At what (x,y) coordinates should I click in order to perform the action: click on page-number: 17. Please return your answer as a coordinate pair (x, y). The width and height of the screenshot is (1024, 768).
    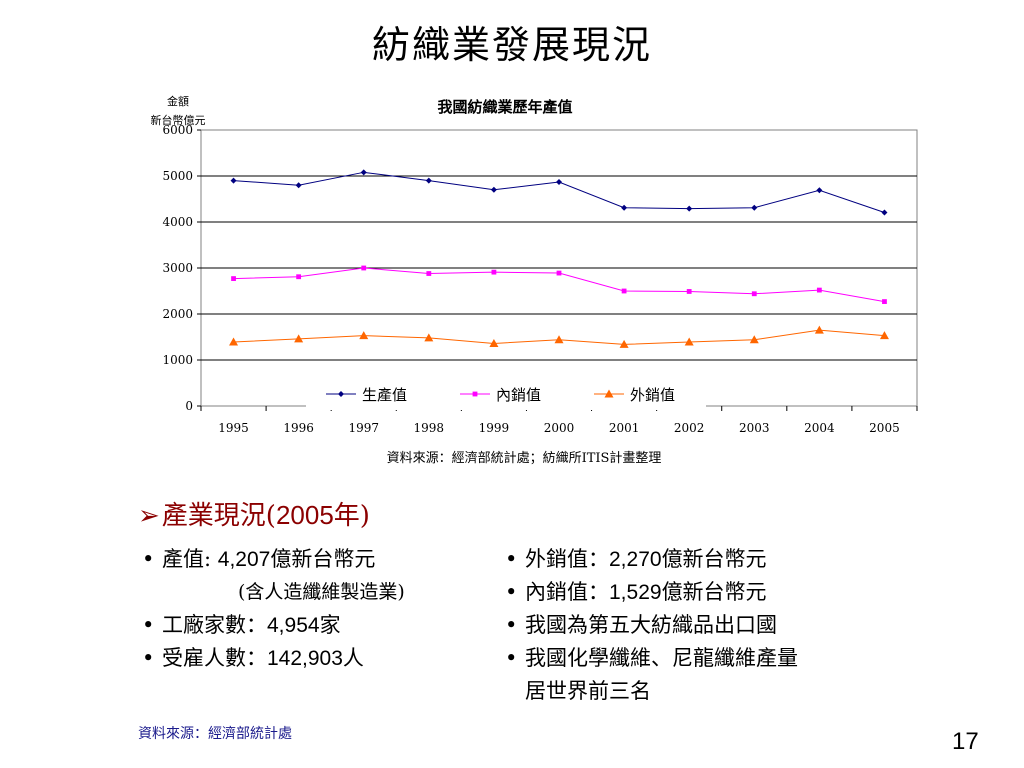
    Looking at the image, I should click on (965, 741).